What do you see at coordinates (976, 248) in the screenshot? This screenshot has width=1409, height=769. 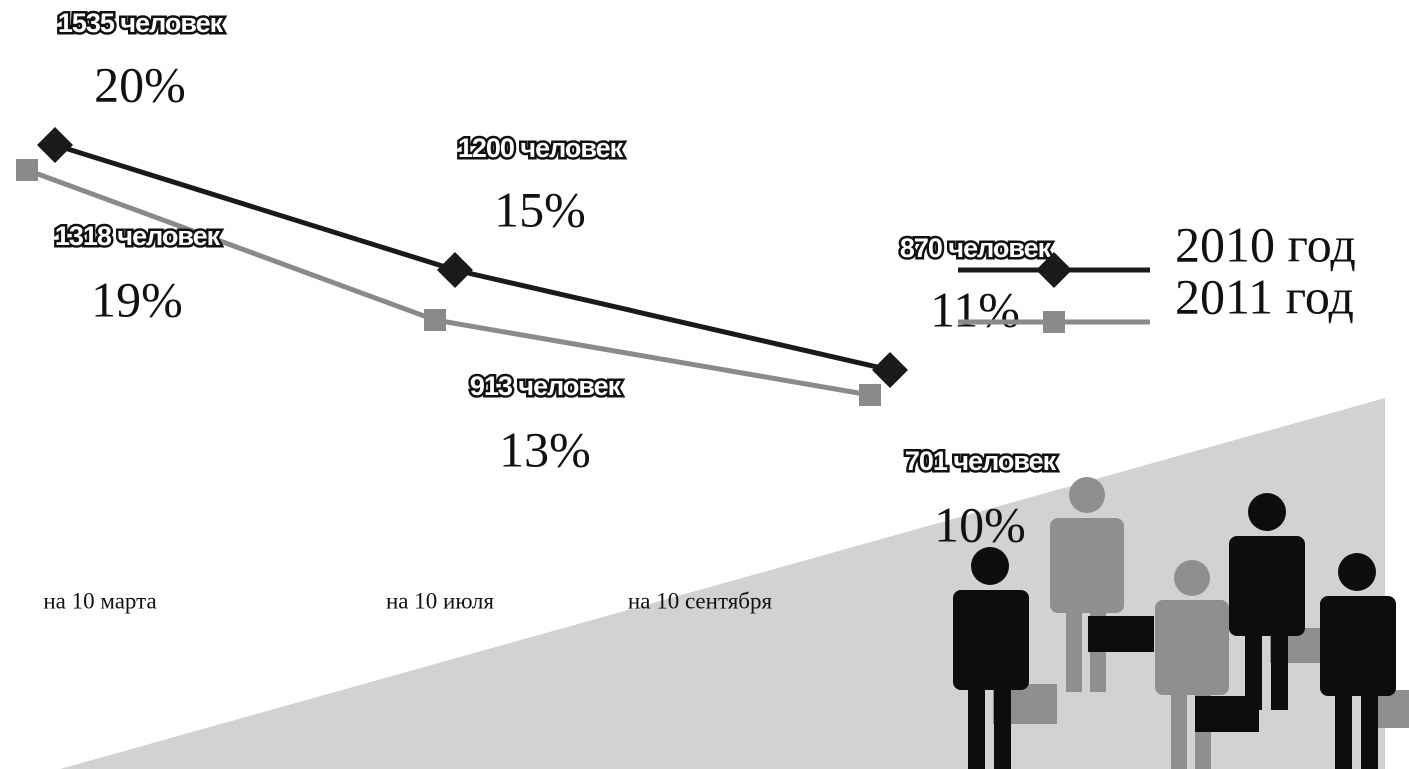 I see `annotation: 870 человек` at bounding box center [976, 248].